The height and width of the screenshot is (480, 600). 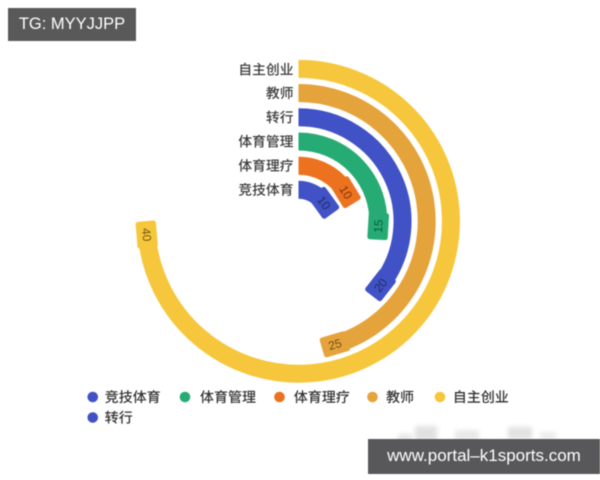 I want to click on svg-text: 15, so click(x=378, y=226).